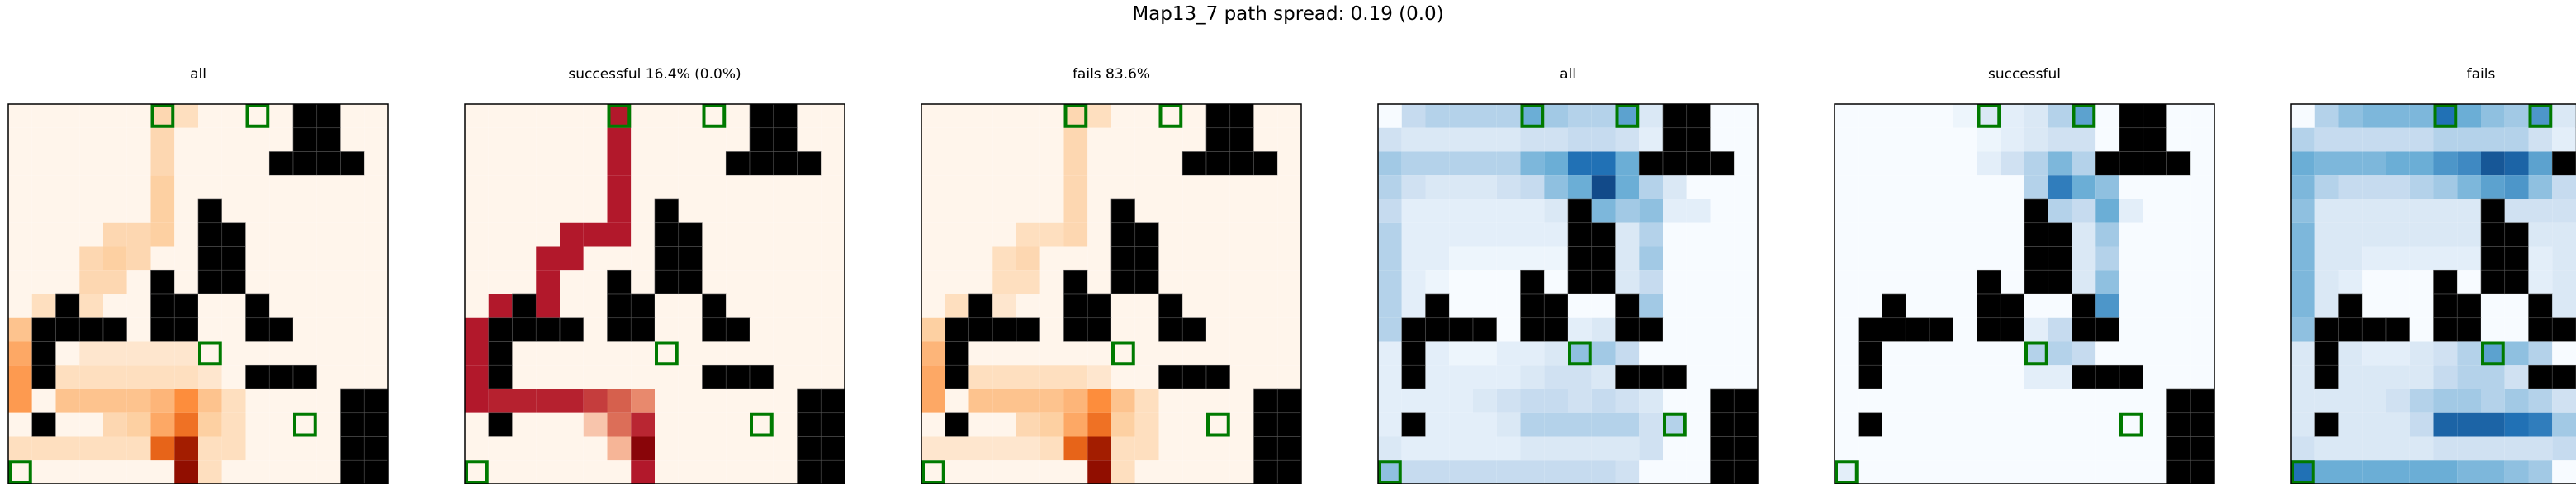  Describe the element at coordinates (1111, 242) in the screenshot. I see `heatmap-panel-3: fails 83.6%` at that location.